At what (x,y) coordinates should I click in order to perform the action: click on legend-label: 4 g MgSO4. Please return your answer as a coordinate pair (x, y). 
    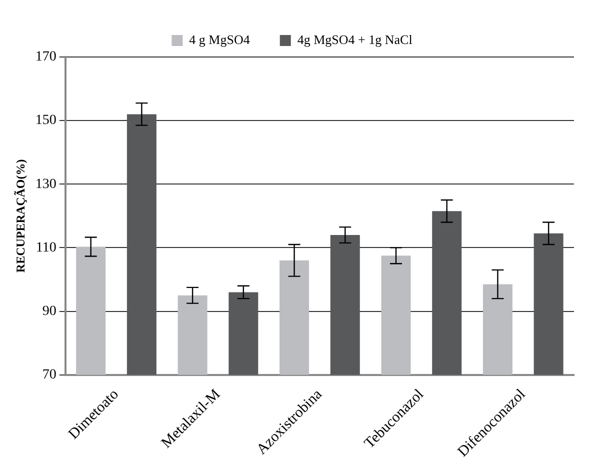
    Looking at the image, I should click on (219, 39).